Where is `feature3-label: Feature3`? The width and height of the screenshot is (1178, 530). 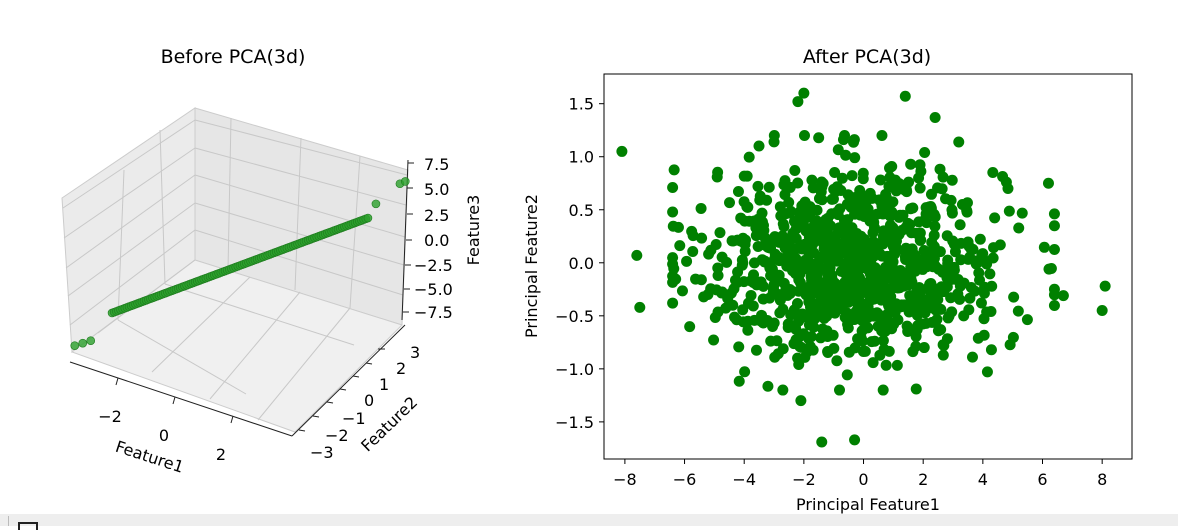 feature3-label: Feature3 is located at coordinates (473, 230).